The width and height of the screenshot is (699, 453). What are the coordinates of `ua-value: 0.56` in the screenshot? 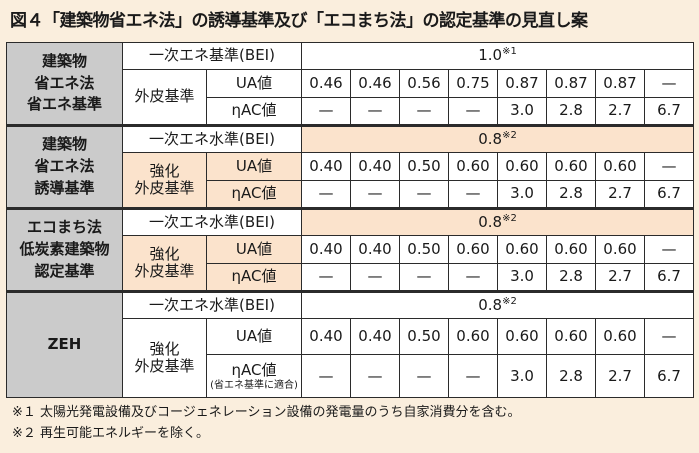 It's located at (424, 82).